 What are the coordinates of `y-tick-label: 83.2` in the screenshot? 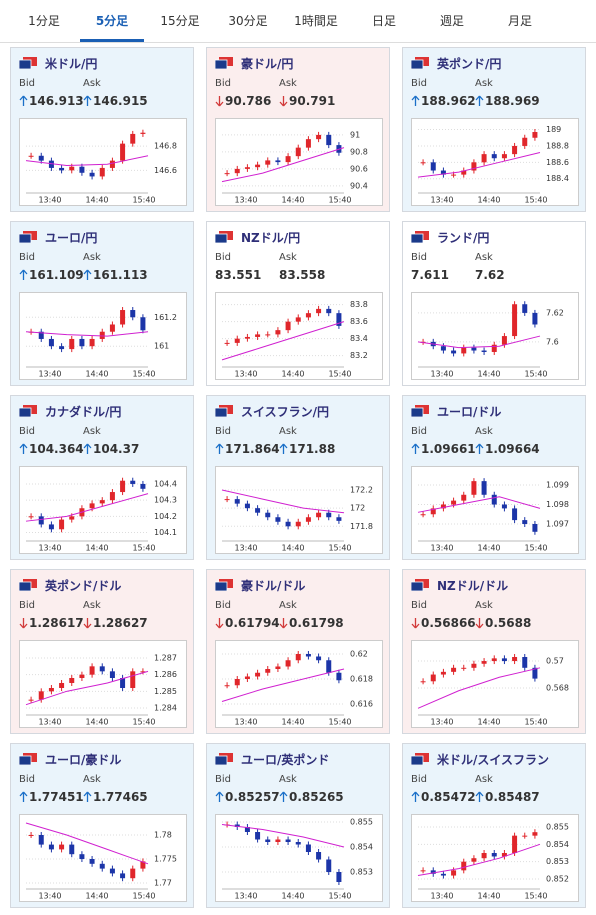 It's located at (359, 355).